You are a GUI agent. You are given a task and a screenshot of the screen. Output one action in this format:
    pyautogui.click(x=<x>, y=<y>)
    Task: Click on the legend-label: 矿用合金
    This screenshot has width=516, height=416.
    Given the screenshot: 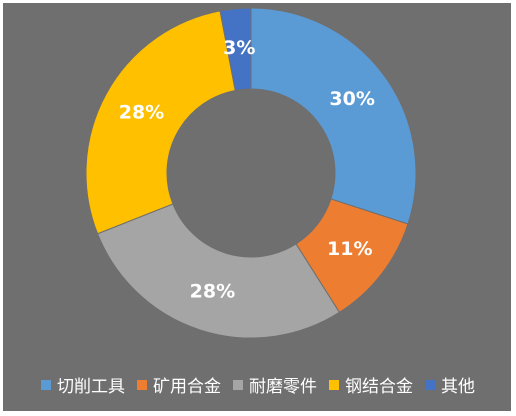 What is the action you would take?
    pyautogui.click(x=187, y=387)
    